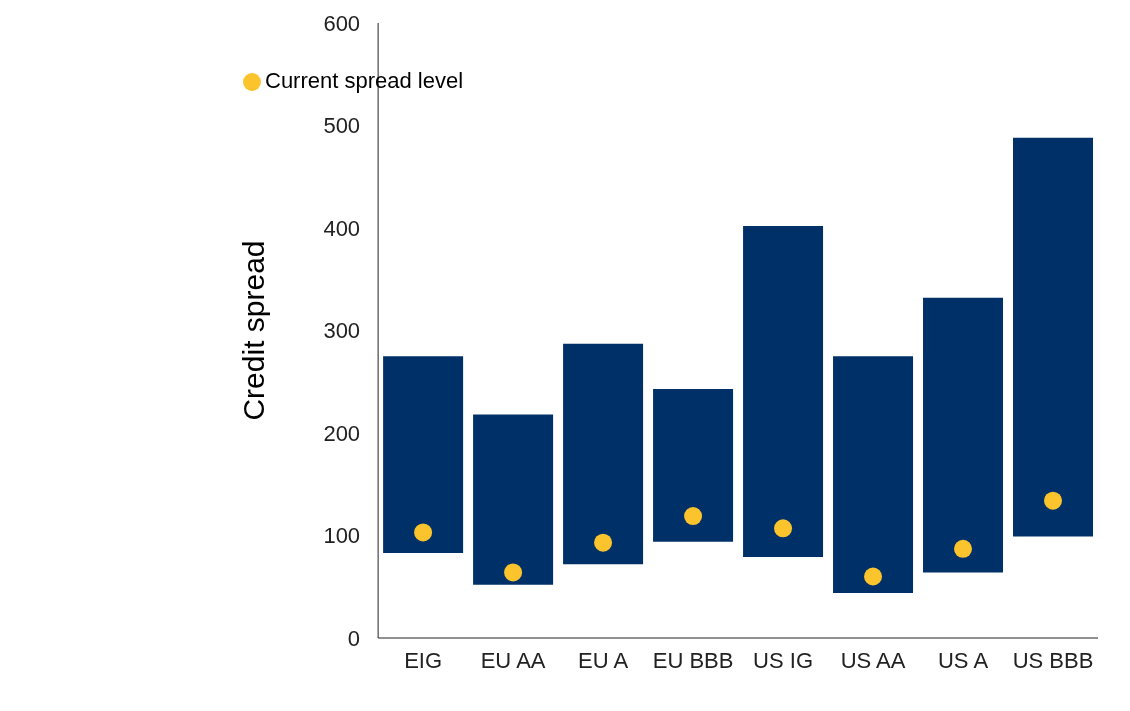 This screenshot has width=1130, height=711. Describe the element at coordinates (513, 660) in the screenshot. I see `x-tick-label: EU AA` at that location.